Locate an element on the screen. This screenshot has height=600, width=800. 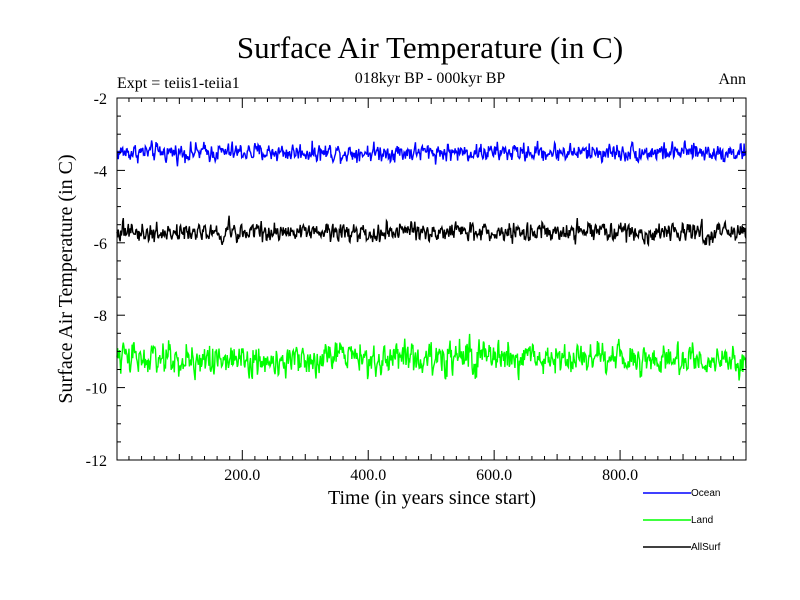
chart-subtitle: 018kyr BP - 000kyr BP is located at coordinates (430, 78).